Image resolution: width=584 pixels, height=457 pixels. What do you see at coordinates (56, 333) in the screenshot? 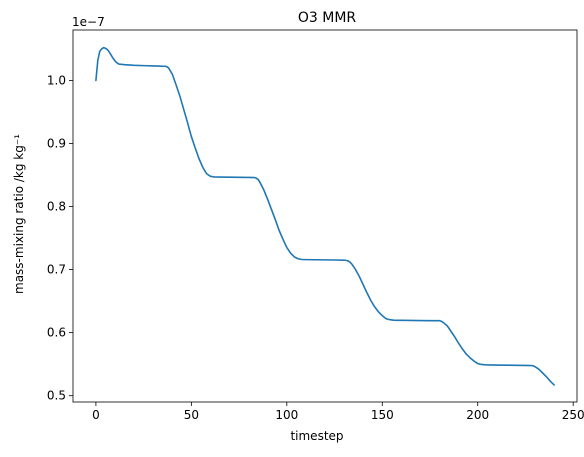
I see `y-tick-label: 0.6` at bounding box center [56, 333].